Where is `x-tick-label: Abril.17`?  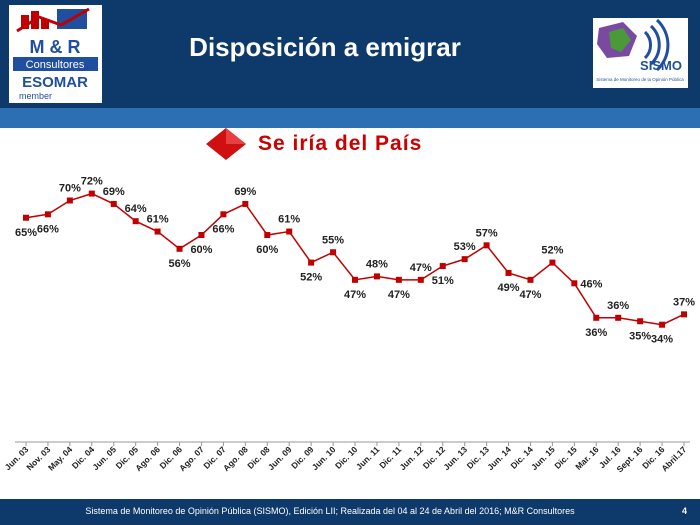 x-tick-label: Abril.17 is located at coordinates (673, 458).